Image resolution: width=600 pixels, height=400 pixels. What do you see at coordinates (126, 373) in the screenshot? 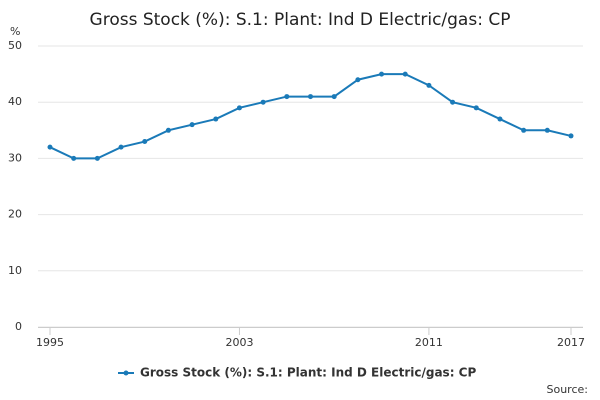
I see `legend-marker` at bounding box center [126, 373].